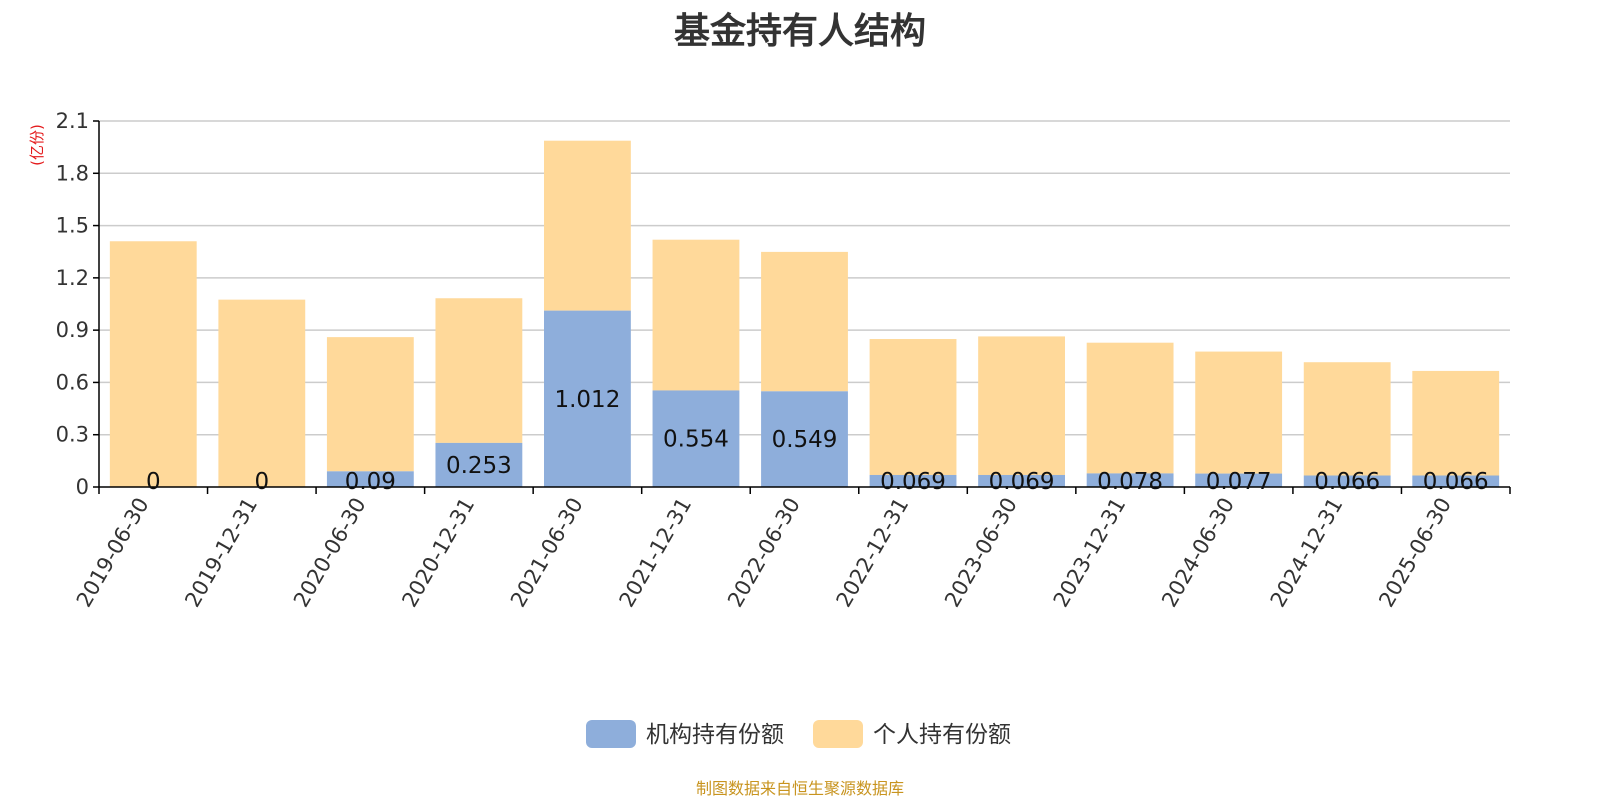 The width and height of the screenshot is (1600, 800). I want to click on data-label: 0.253, so click(479, 466).